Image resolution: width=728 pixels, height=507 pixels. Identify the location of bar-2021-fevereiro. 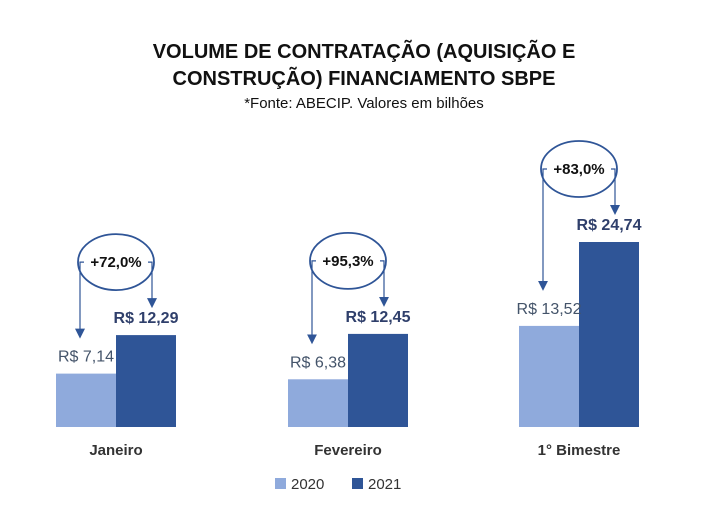
(378, 380).